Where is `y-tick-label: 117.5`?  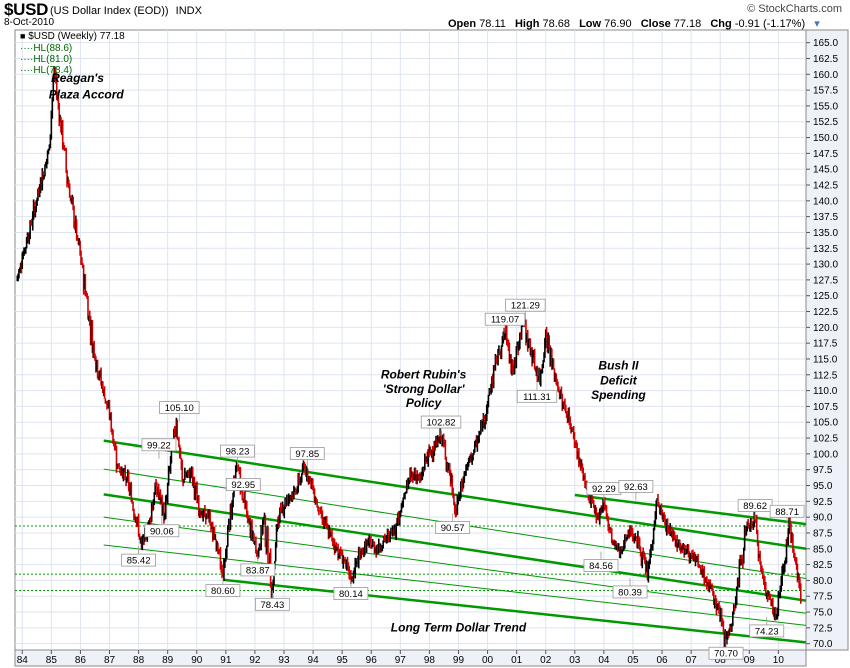
y-tick-label: 117.5 is located at coordinates (825, 344).